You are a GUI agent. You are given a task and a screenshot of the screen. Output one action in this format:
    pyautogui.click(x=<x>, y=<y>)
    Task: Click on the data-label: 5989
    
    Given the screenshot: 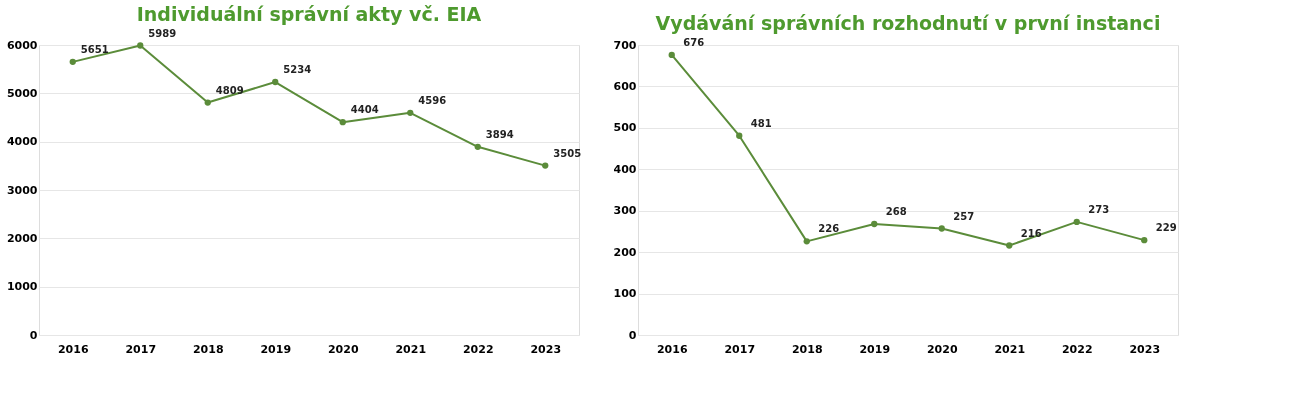 What is the action you would take?
    pyautogui.click(x=162, y=33)
    